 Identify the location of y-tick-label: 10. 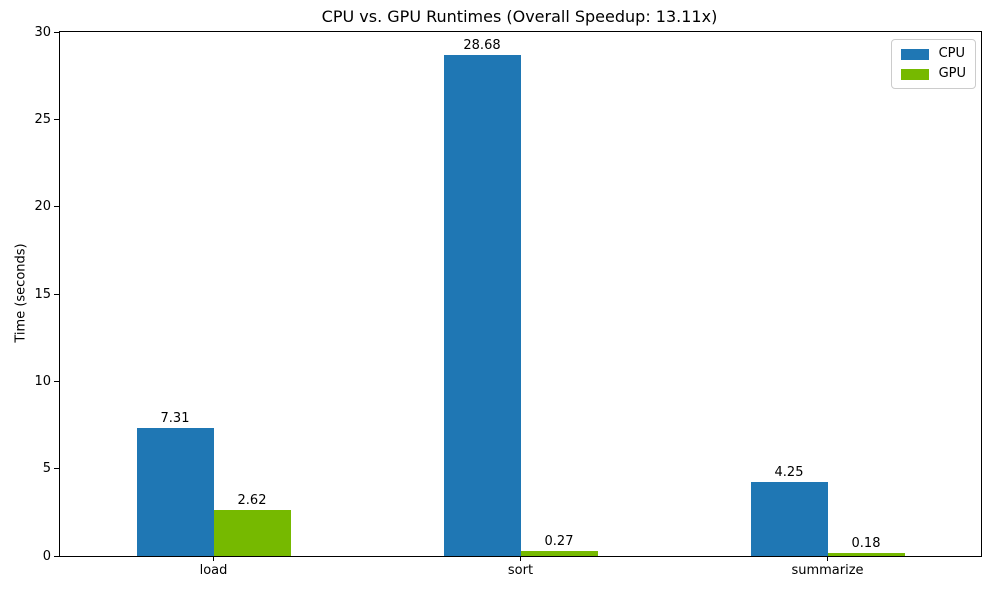
(42, 381).